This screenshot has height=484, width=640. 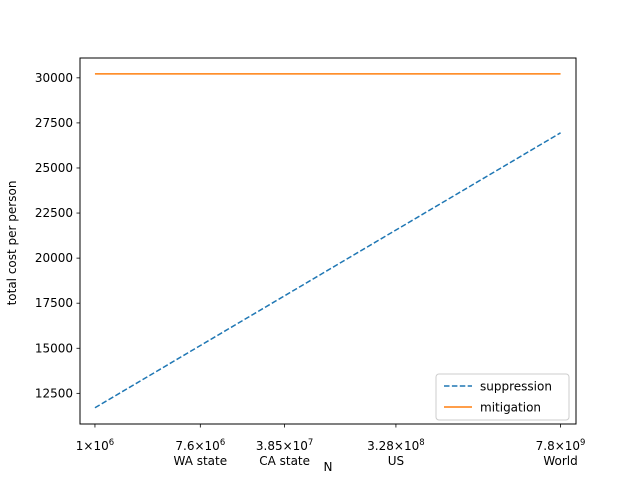 What do you see at coordinates (54, 393) in the screenshot?
I see `y-tick-label: 12500` at bounding box center [54, 393].